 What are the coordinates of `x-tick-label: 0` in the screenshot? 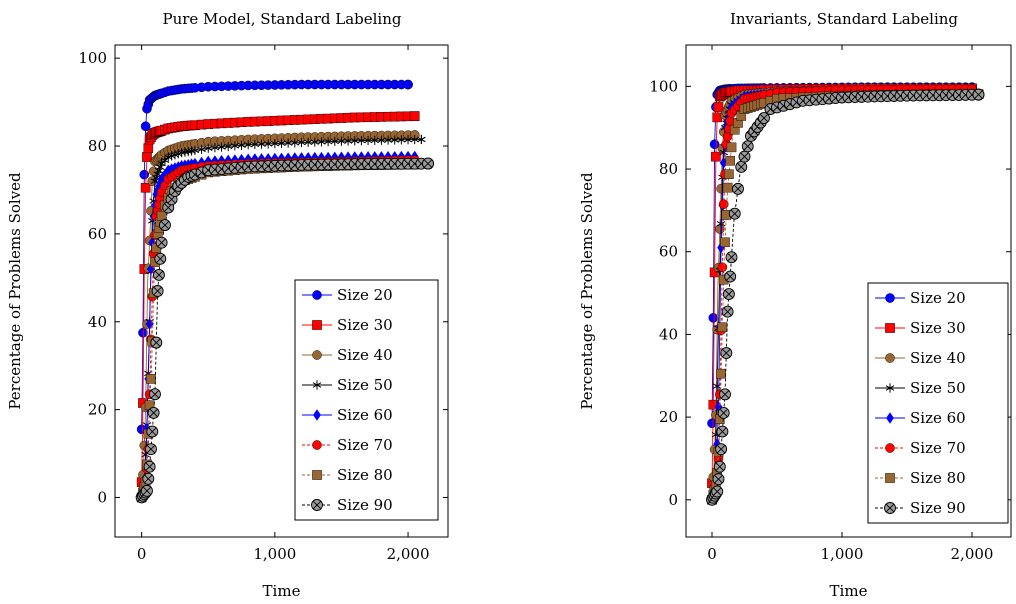 It's located at (712, 554).